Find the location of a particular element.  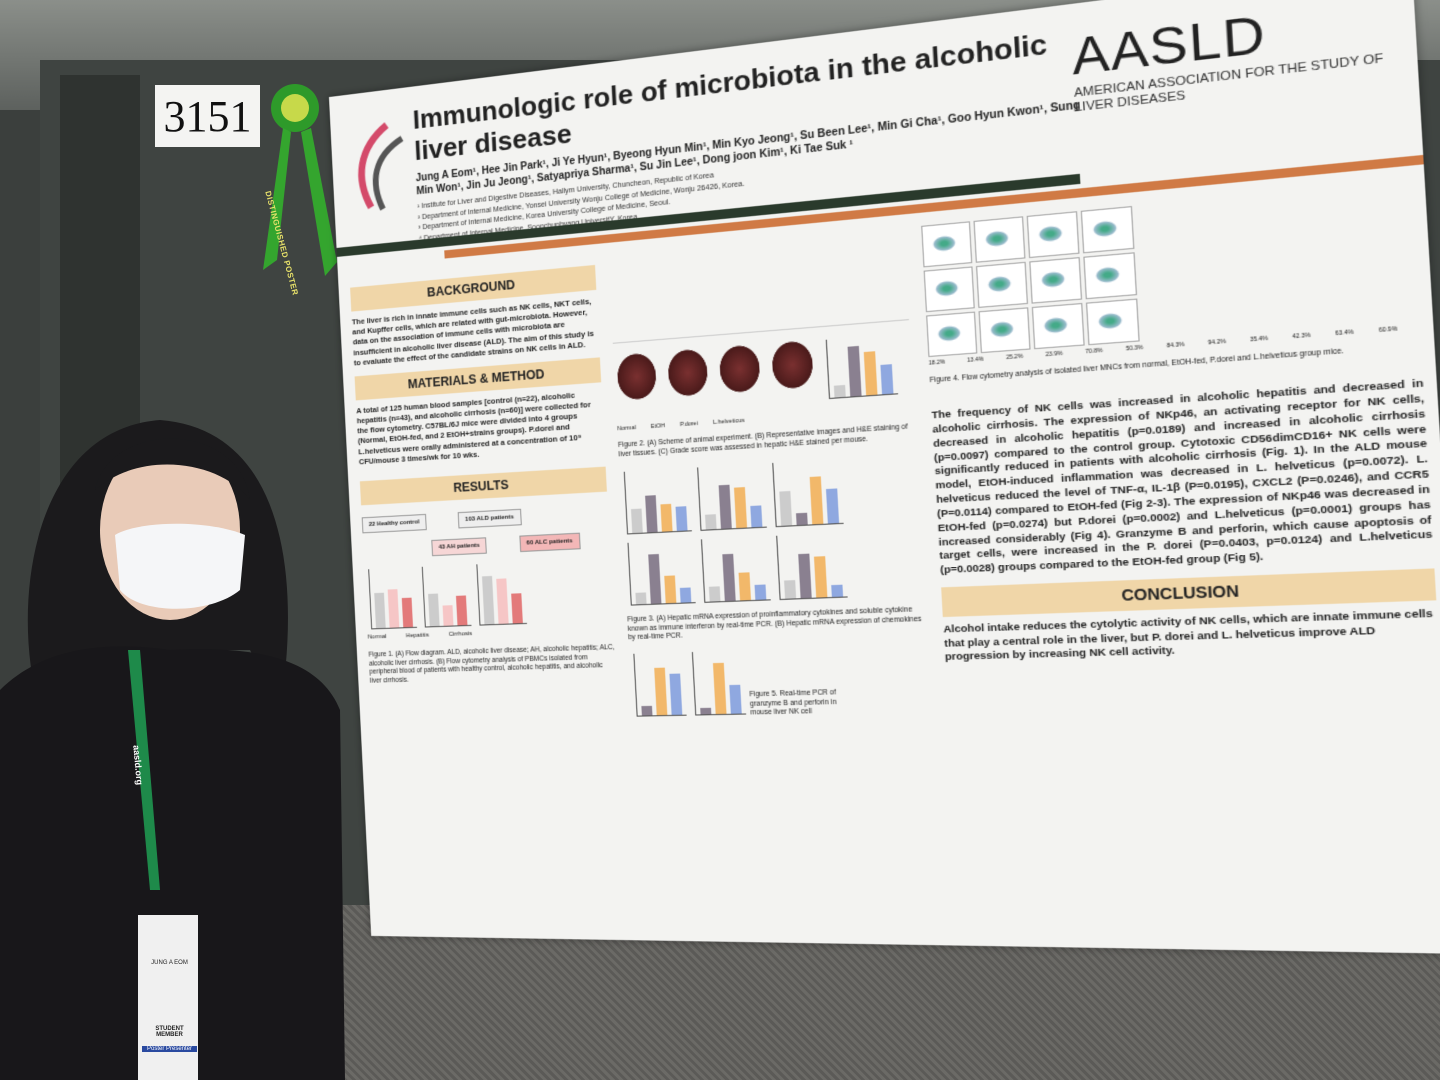

percent-label: 60.9% is located at coordinates (1400, 329).